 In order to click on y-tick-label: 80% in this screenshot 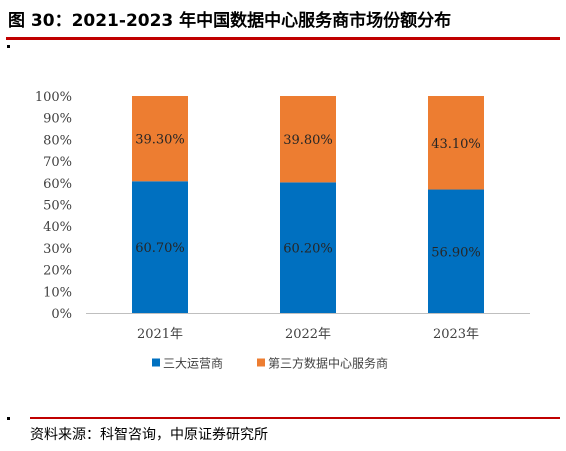, I will do `click(57, 140)`.